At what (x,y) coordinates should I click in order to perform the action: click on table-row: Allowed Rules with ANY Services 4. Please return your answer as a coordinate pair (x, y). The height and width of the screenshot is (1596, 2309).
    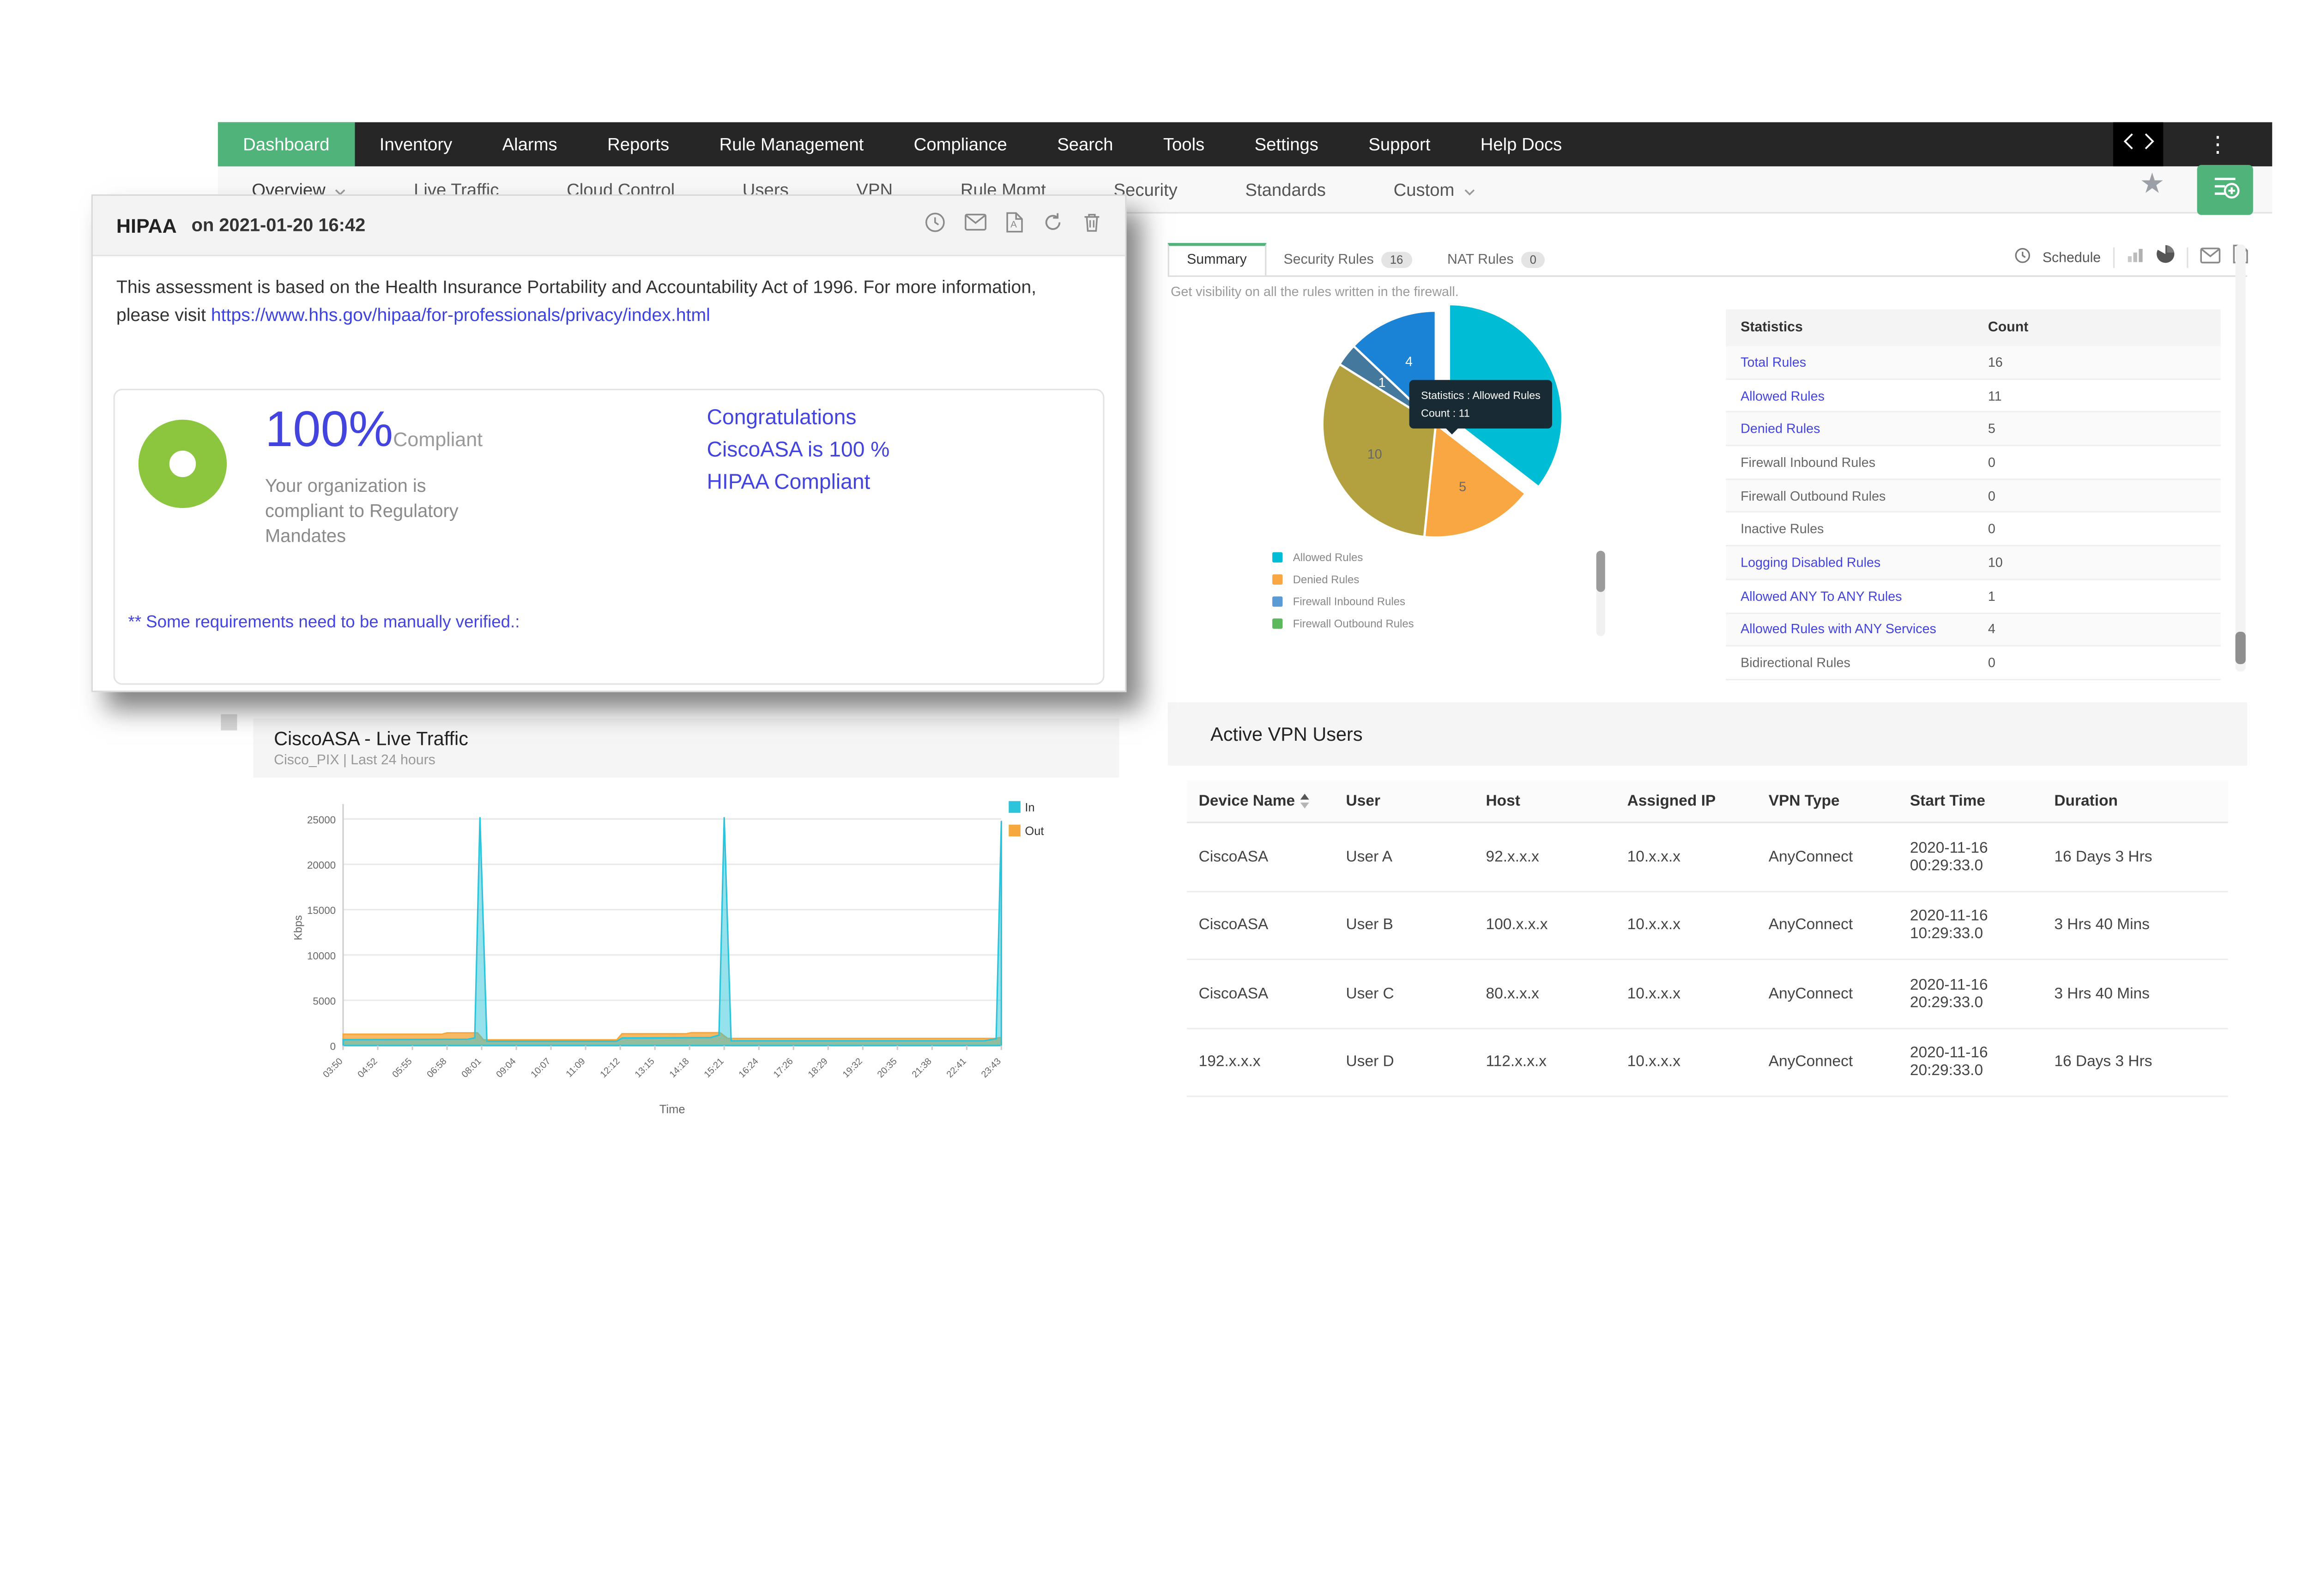
    Looking at the image, I should click on (1974, 630).